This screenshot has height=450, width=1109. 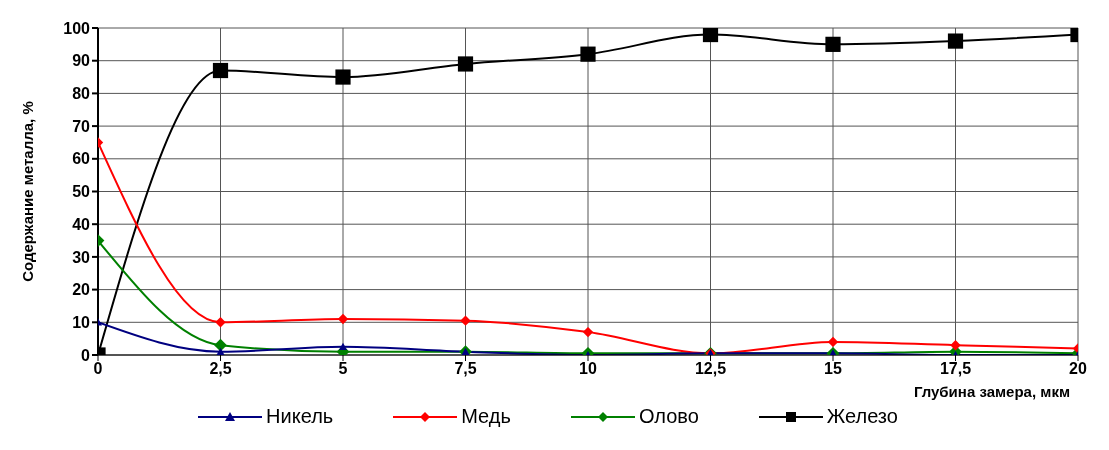 What do you see at coordinates (833, 369) in the screenshot?
I see `x-tick-label: 15` at bounding box center [833, 369].